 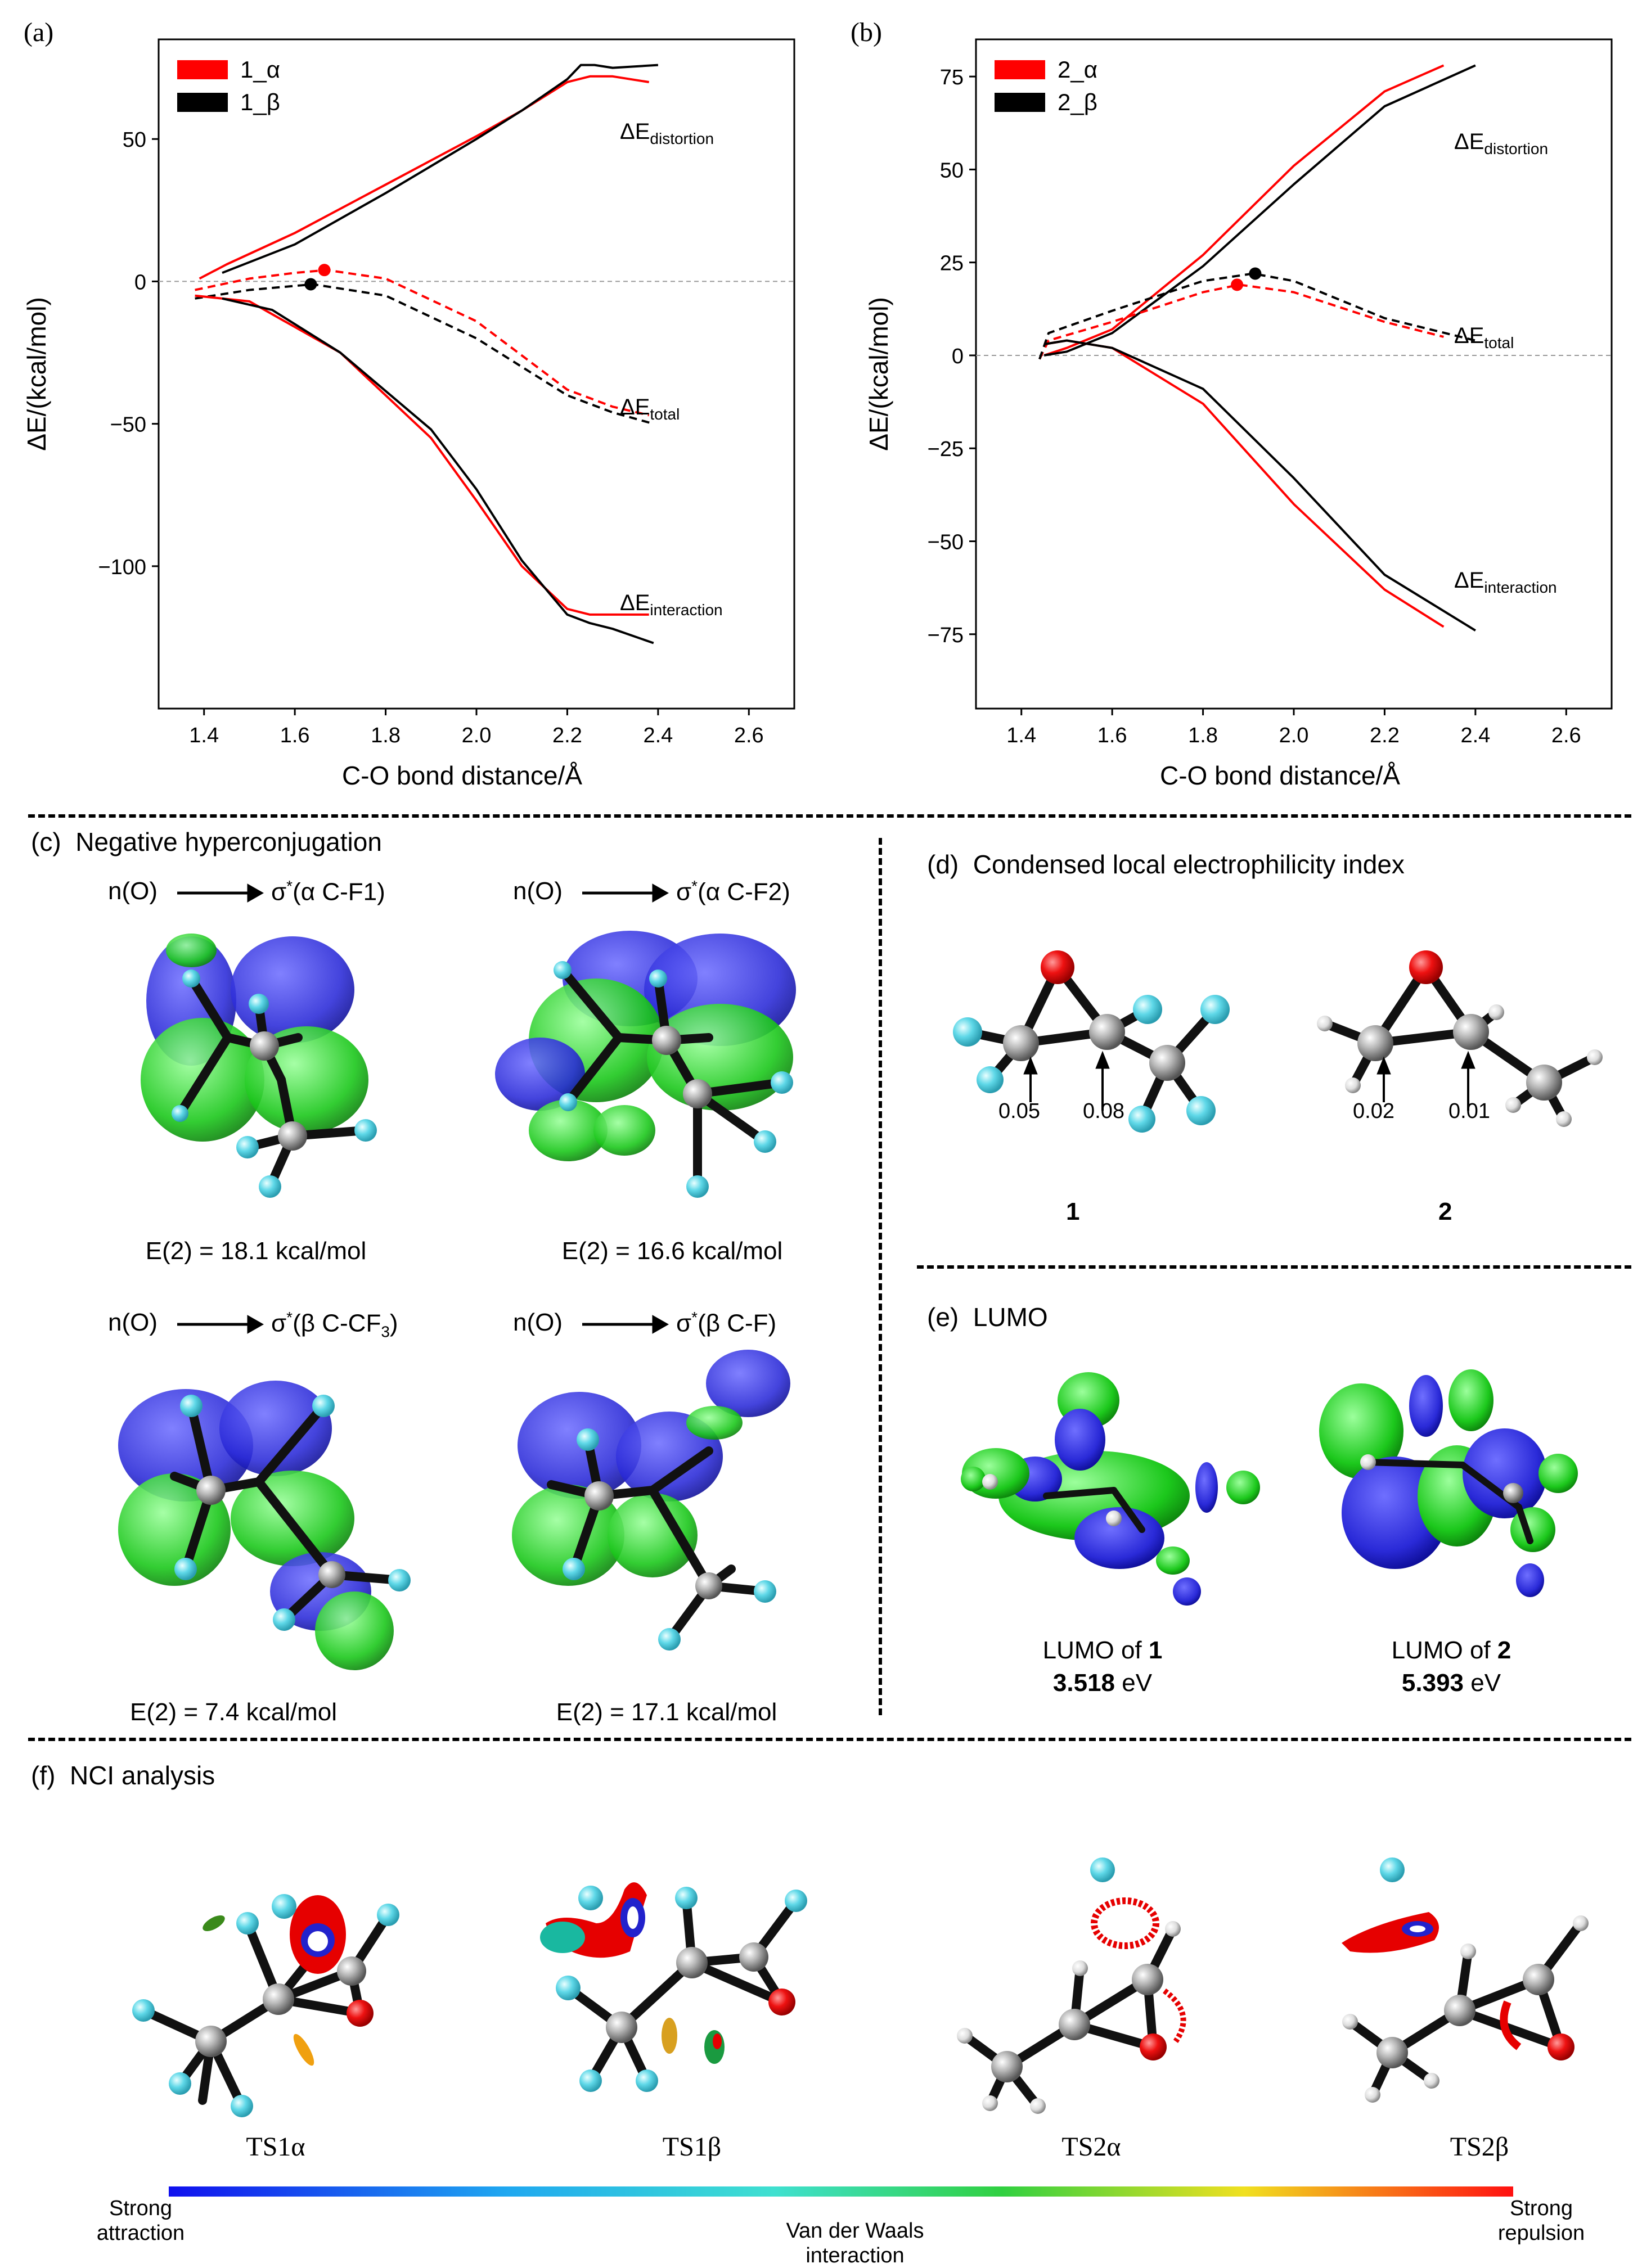 What do you see at coordinates (43, 1776) in the screenshot?
I see `panel-f-label: (f)` at bounding box center [43, 1776].